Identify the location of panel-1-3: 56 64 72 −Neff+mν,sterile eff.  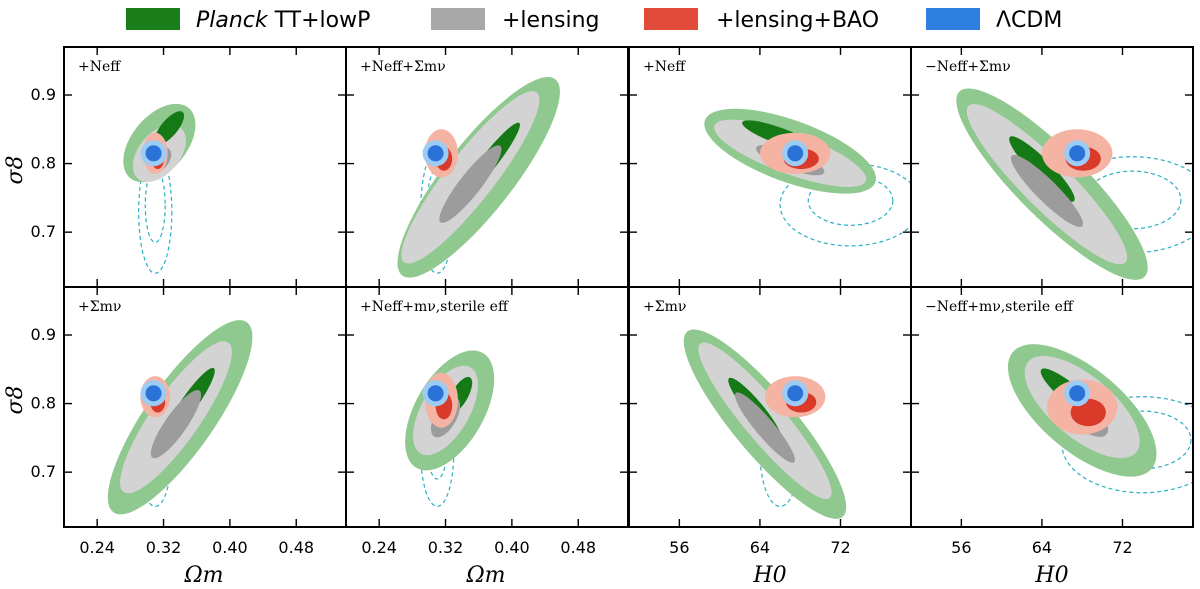
(1052, 421).